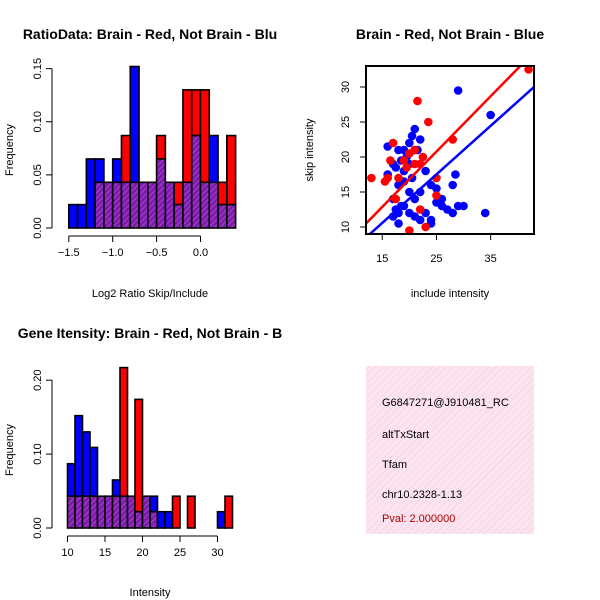 The height and width of the screenshot is (600, 600). What do you see at coordinates (346, 87) in the screenshot?
I see `scatter-y-tick-label-4: 30` at bounding box center [346, 87].